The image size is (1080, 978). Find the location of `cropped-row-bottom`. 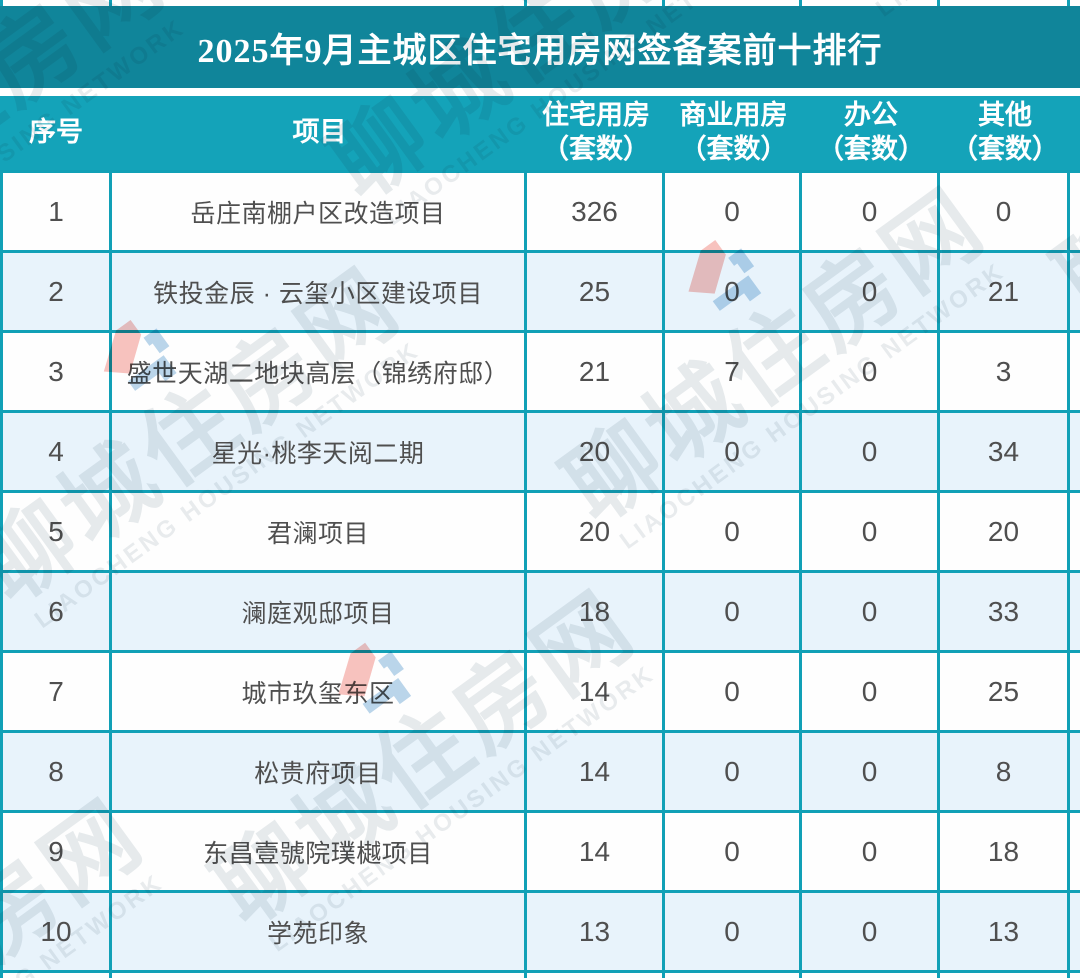

cropped-row-bottom is located at coordinates (540, 974).